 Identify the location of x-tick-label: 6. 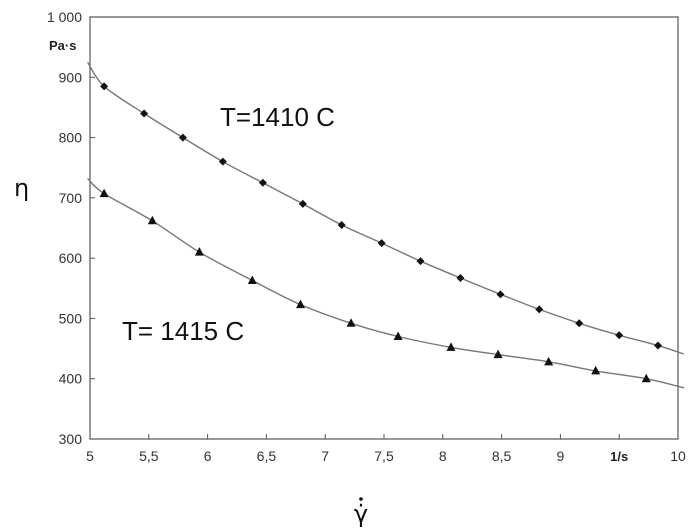
(208, 456).